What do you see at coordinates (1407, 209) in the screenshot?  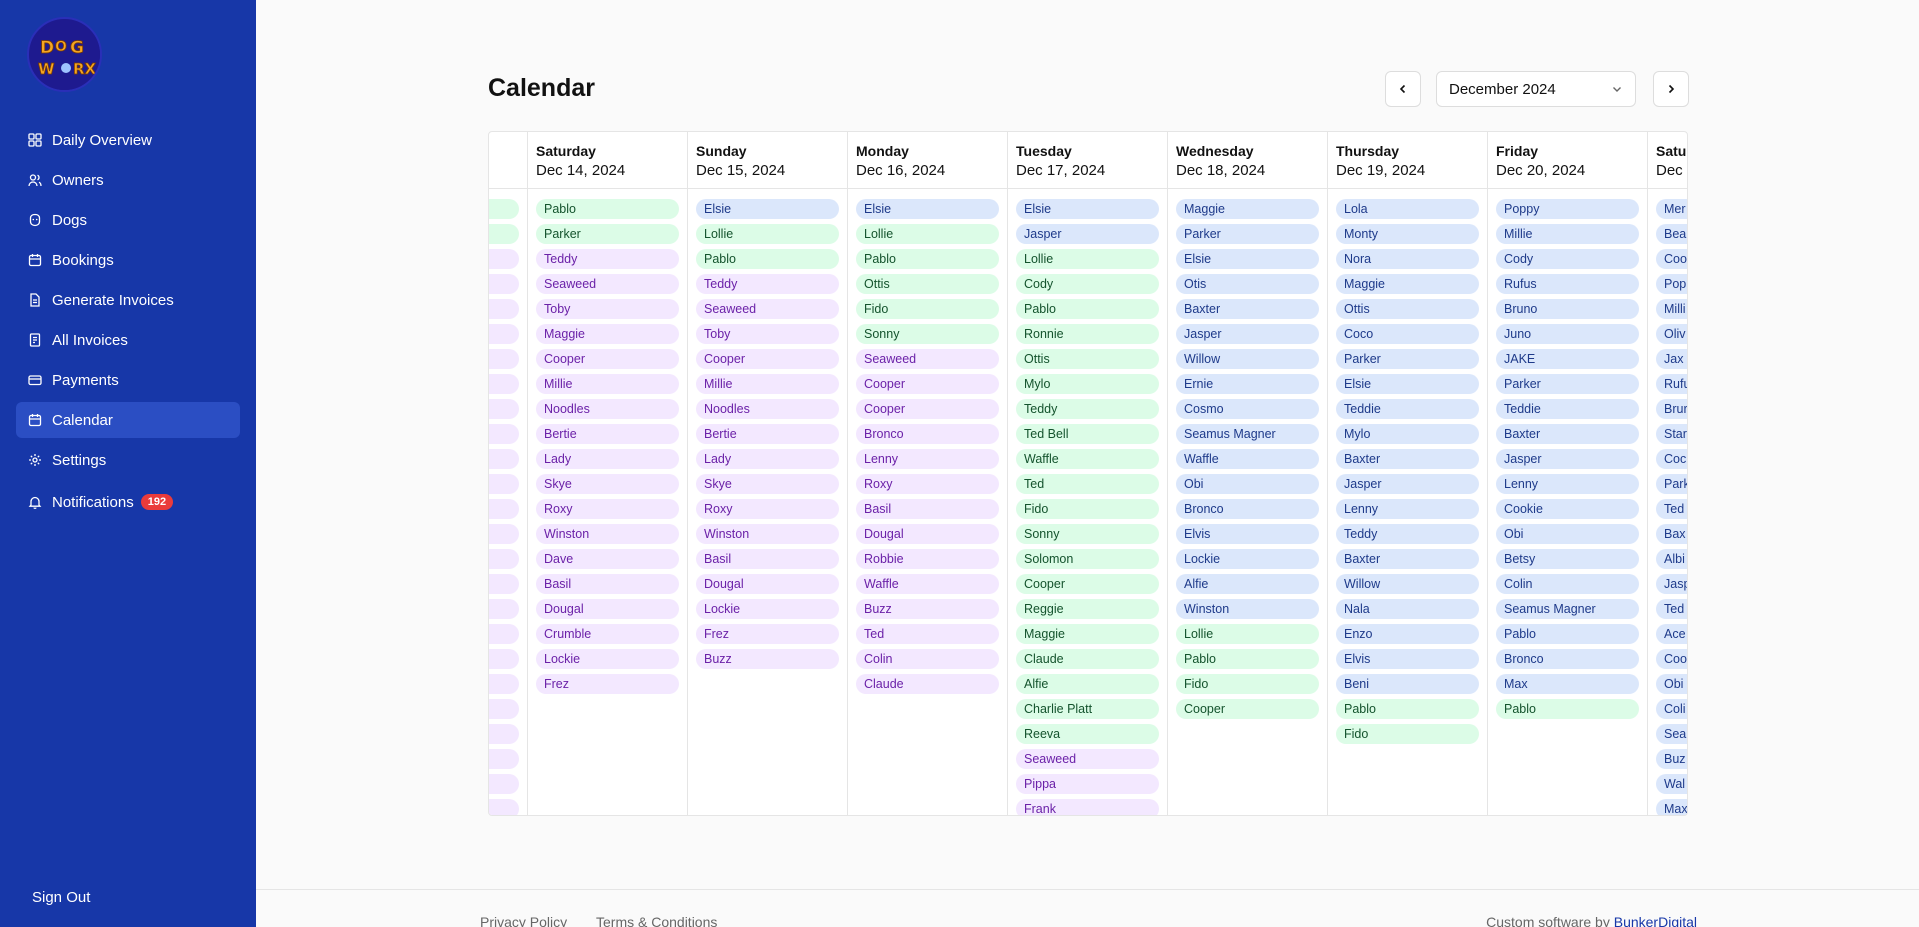 I see `dog-booking-pill: Lola` at bounding box center [1407, 209].